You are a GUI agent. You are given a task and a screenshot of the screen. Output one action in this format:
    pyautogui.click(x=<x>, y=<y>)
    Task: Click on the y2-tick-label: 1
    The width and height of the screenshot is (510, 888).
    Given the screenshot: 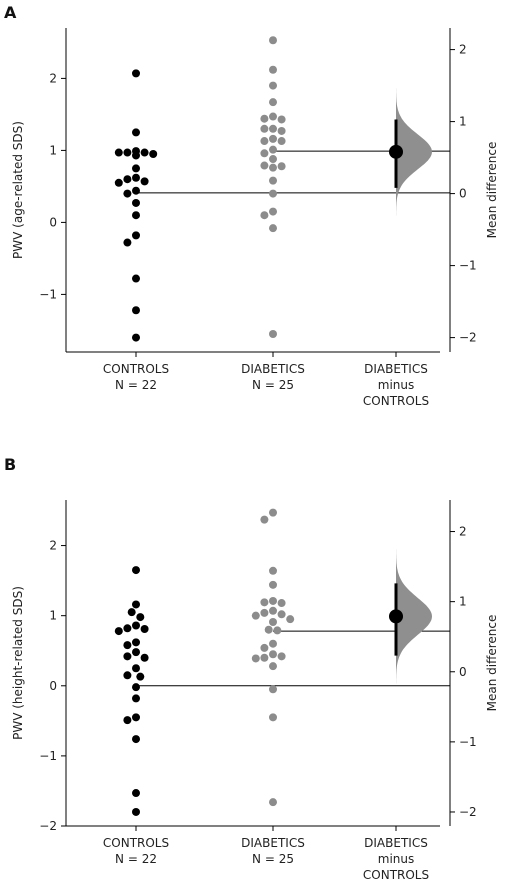 What is the action you would take?
    pyautogui.click(x=463, y=602)
    